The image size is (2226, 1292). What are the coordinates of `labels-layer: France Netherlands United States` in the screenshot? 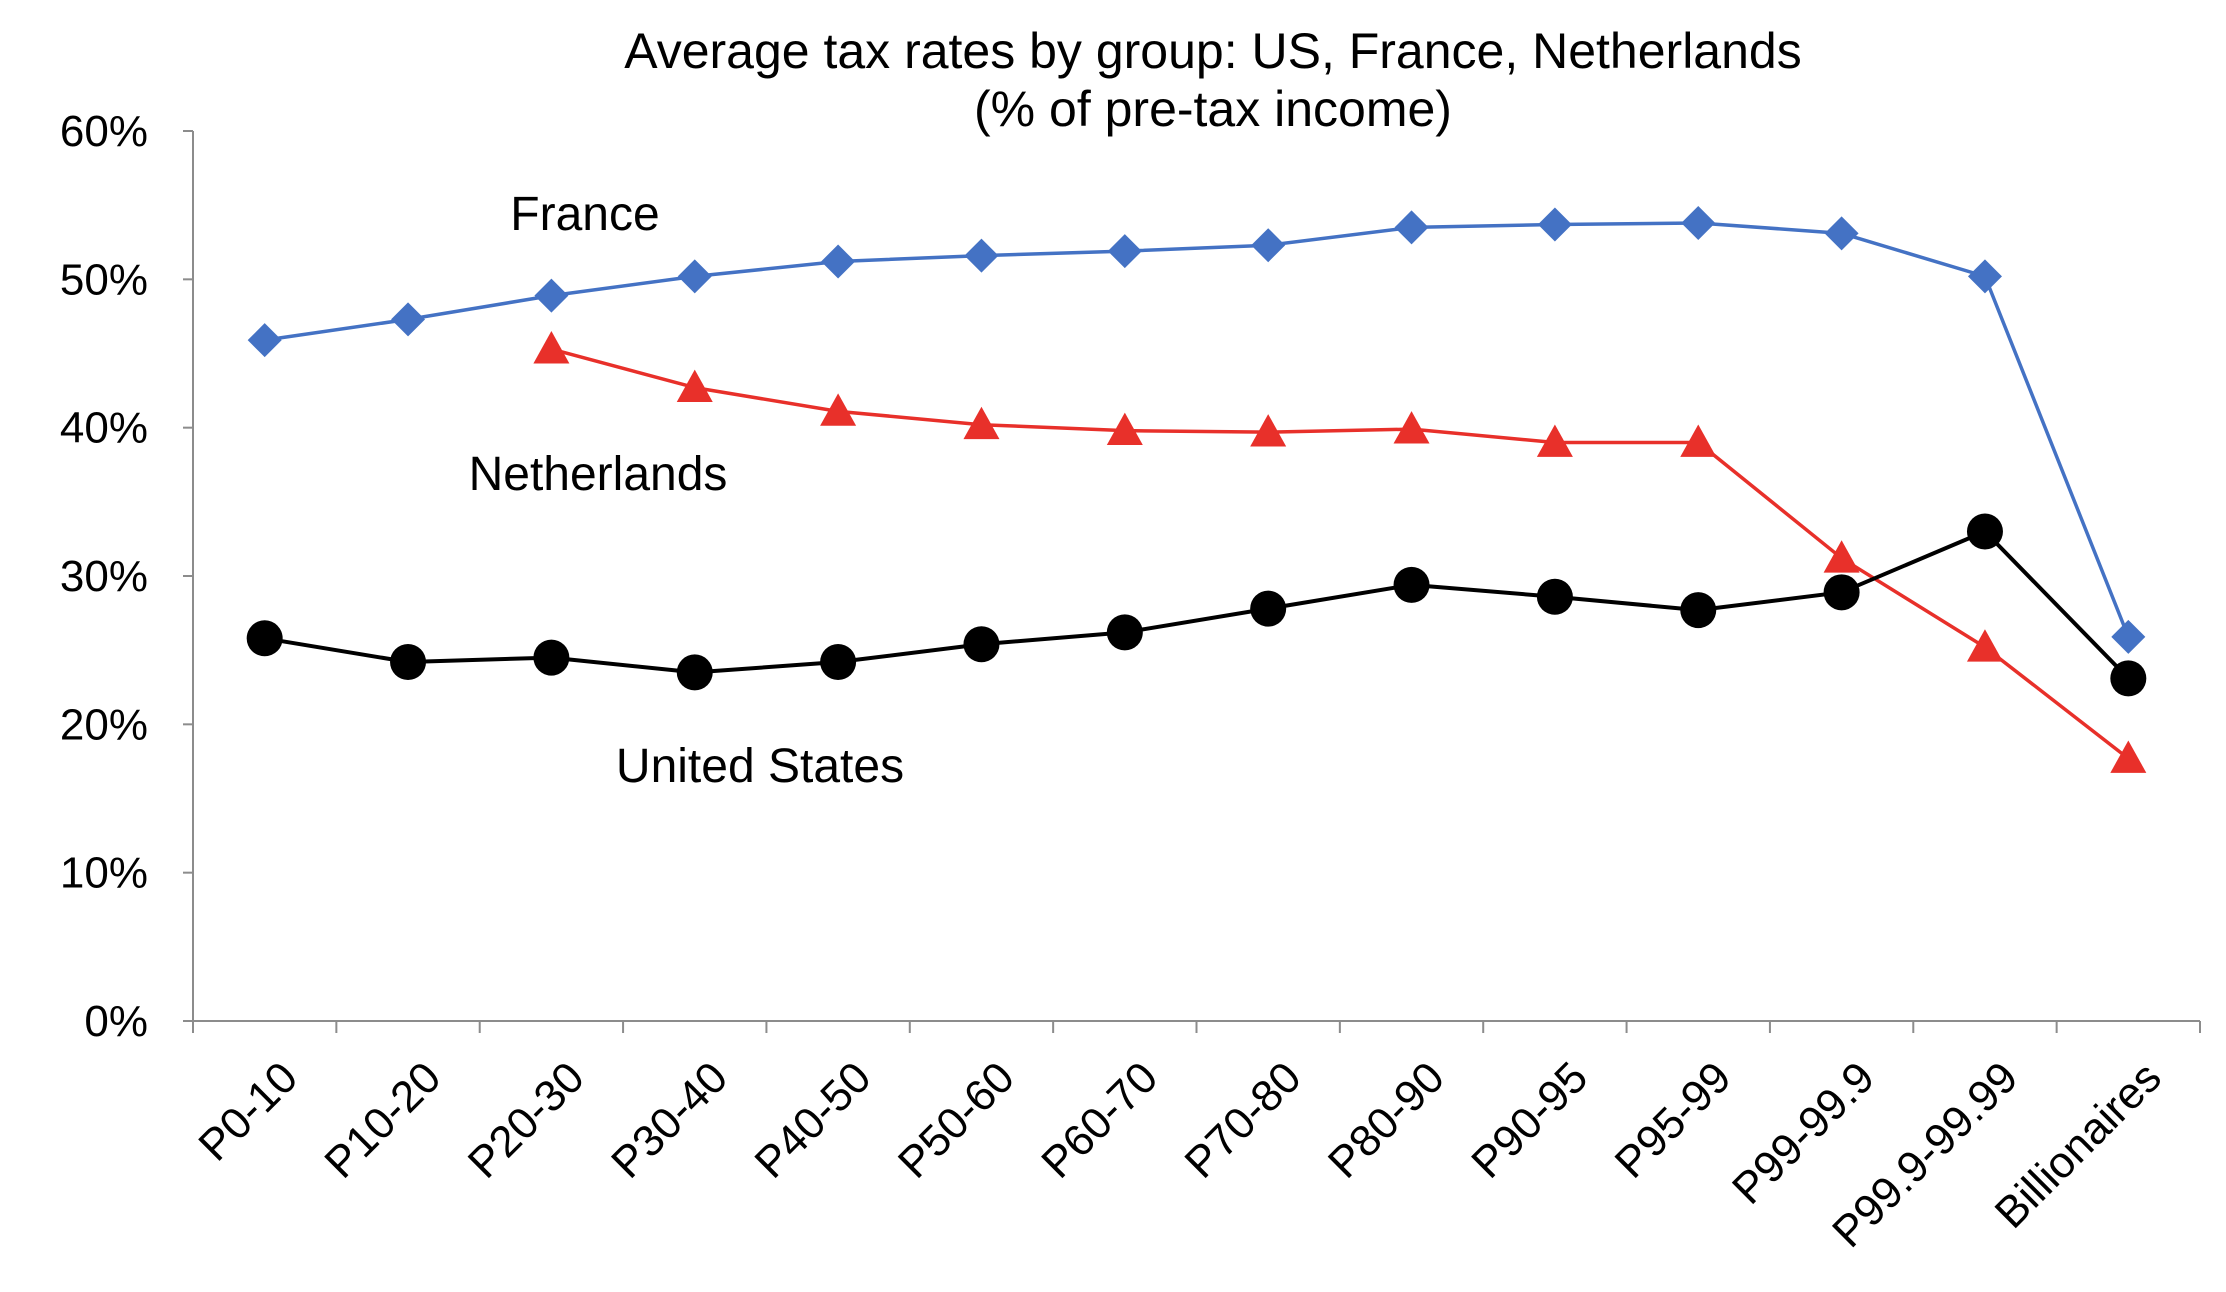 It's located at (687, 490).